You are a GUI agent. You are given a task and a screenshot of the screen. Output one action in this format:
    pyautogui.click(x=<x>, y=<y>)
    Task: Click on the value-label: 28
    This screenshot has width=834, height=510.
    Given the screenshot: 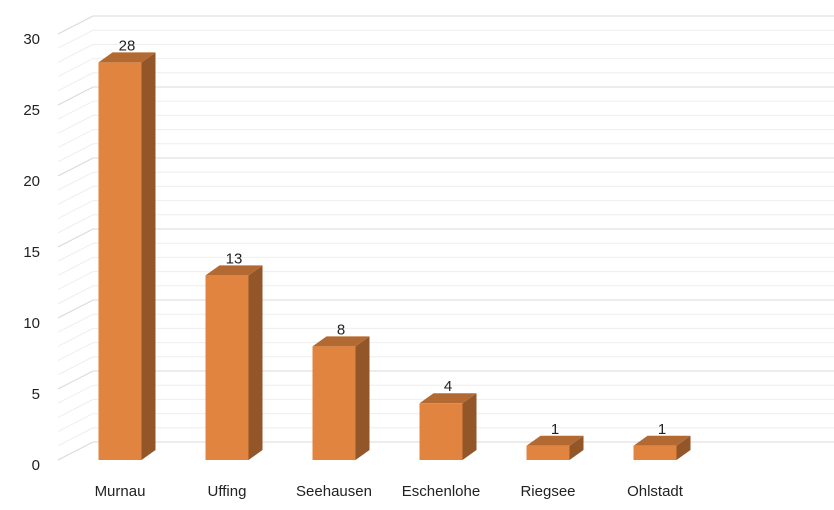 What is the action you would take?
    pyautogui.click(x=127, y=45)
    